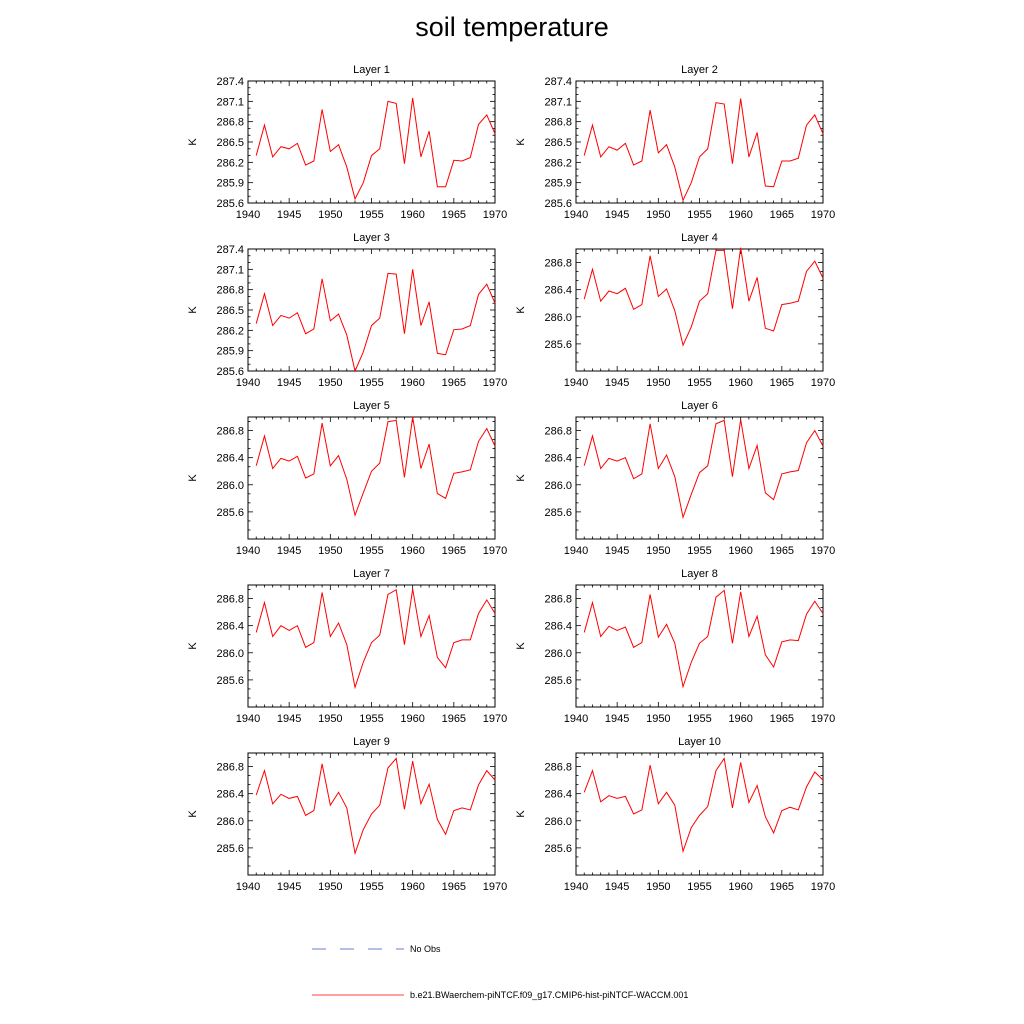 This screenshot has width=1024, height=1024. I want to click on legend-no-obs-label: No Obs, so click(425, 949).